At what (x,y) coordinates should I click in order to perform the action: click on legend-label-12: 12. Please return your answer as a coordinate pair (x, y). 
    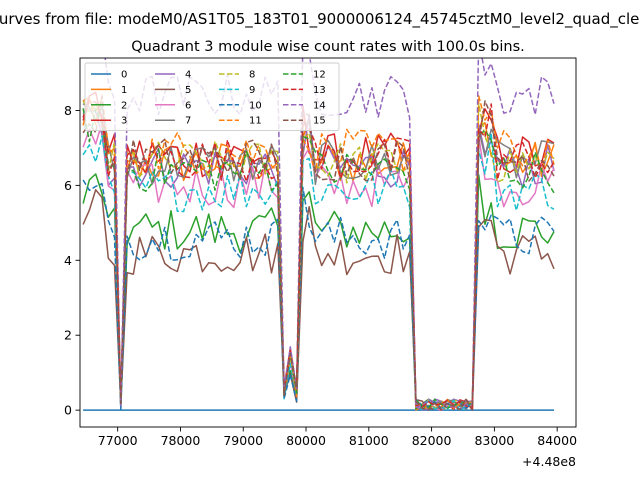
    Looking at the image, I should click on (319, 75).